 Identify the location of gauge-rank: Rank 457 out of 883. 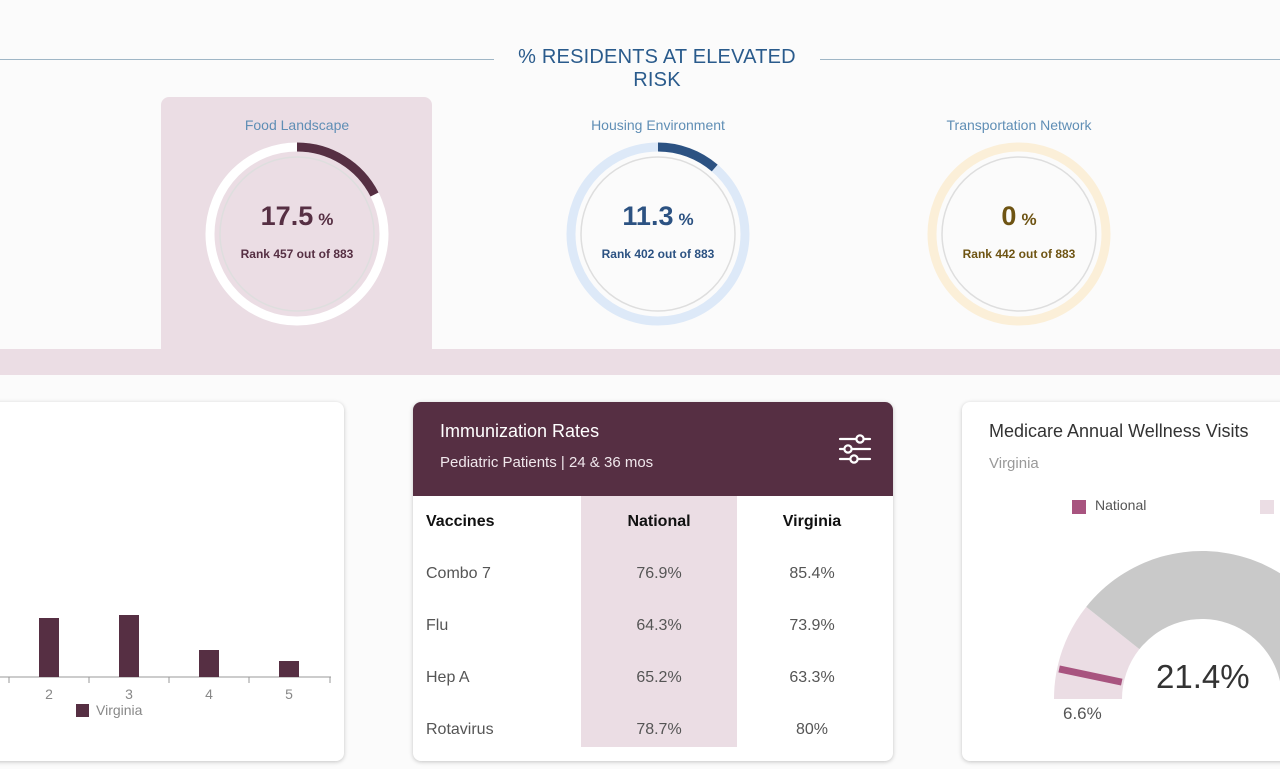
(297, 254).